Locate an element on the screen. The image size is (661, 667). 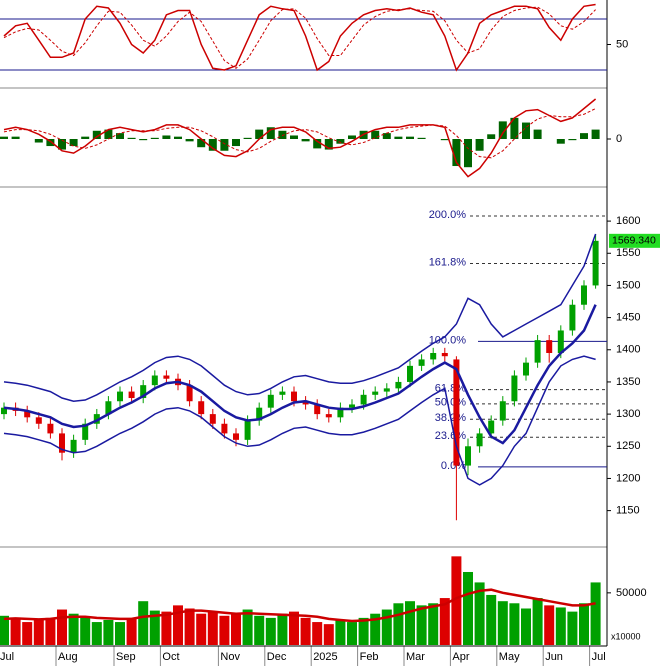
x-tick-label: Sep is located at coordinates (126, 657).